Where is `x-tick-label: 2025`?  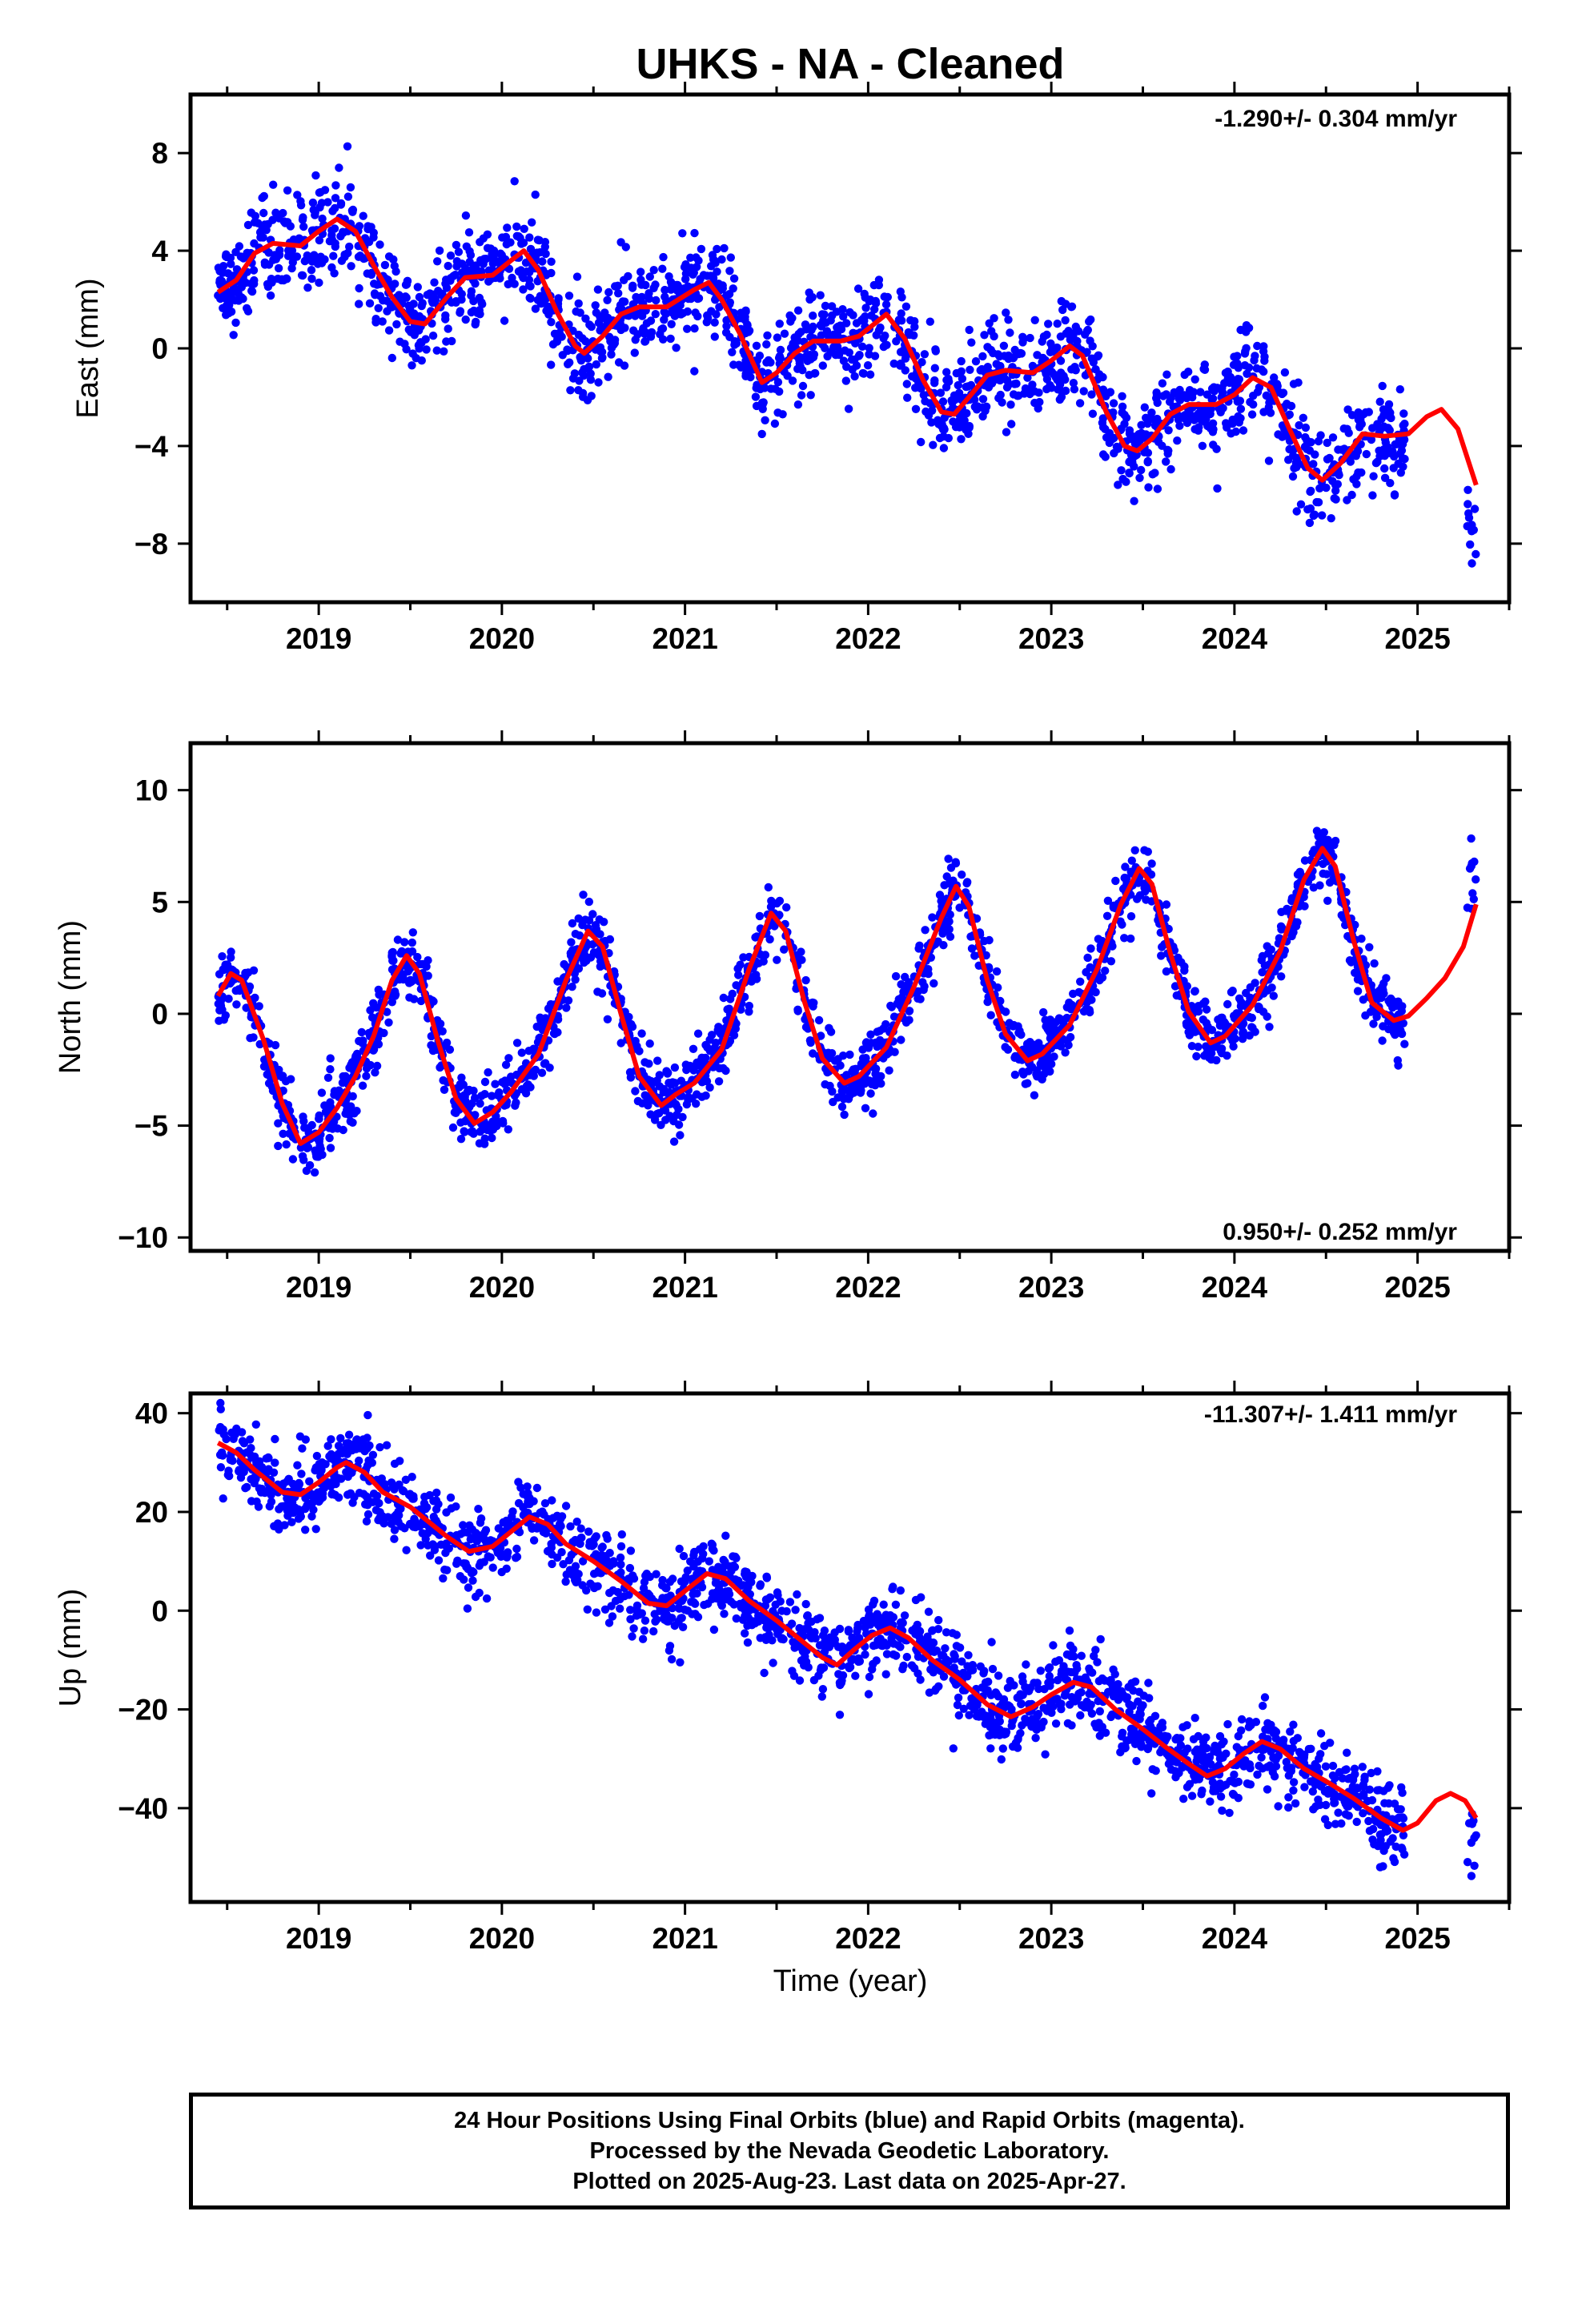 x-tick-label: 2025 is located at coordinates (1417, 1287).